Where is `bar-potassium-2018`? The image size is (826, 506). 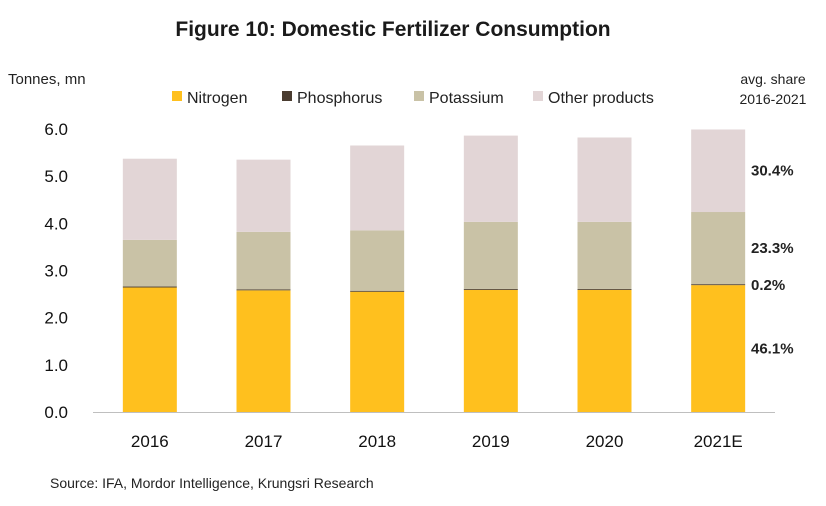 bar-potassium-2018 is located at coordinates (377, 260).